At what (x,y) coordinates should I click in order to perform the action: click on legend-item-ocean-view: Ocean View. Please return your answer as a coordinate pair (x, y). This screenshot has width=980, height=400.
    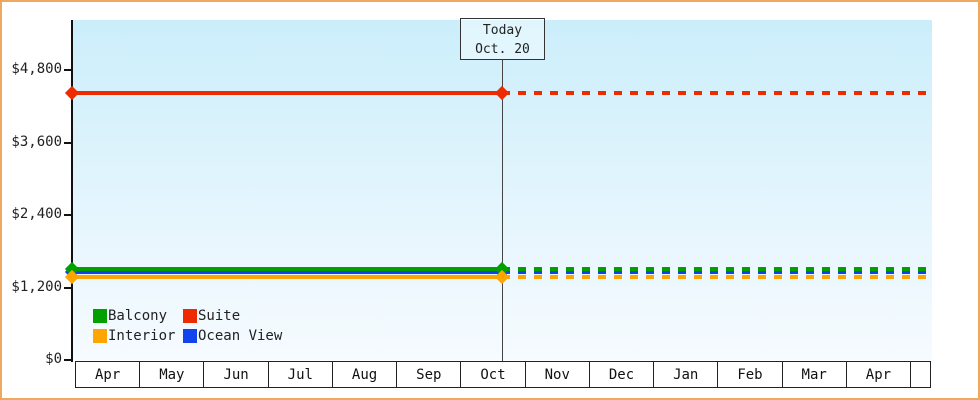
    Looking at the image, I should click on (232, 336).